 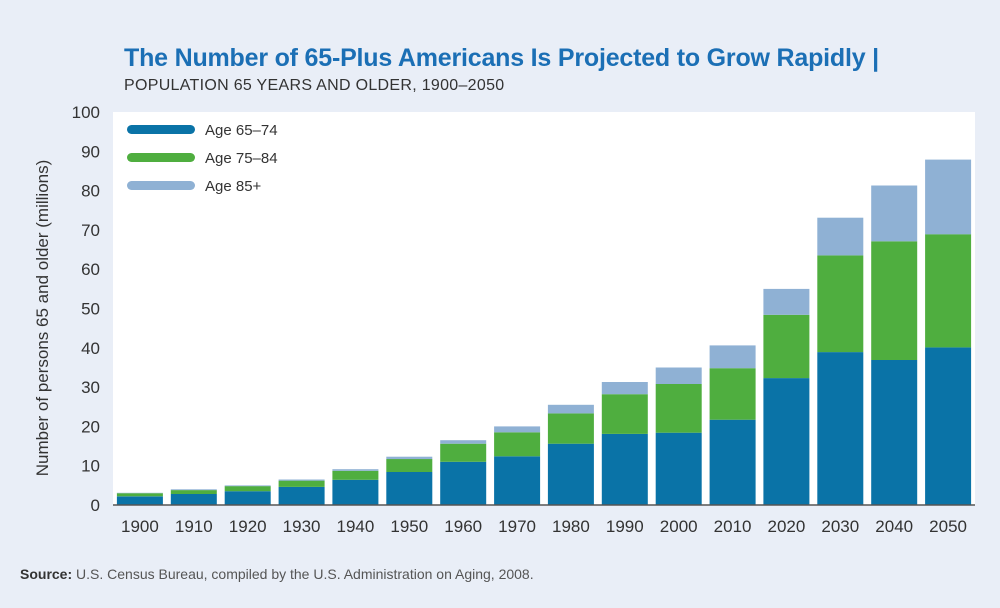 I want to click on bar-segment-1910-s1, so click(x=193, y=492).